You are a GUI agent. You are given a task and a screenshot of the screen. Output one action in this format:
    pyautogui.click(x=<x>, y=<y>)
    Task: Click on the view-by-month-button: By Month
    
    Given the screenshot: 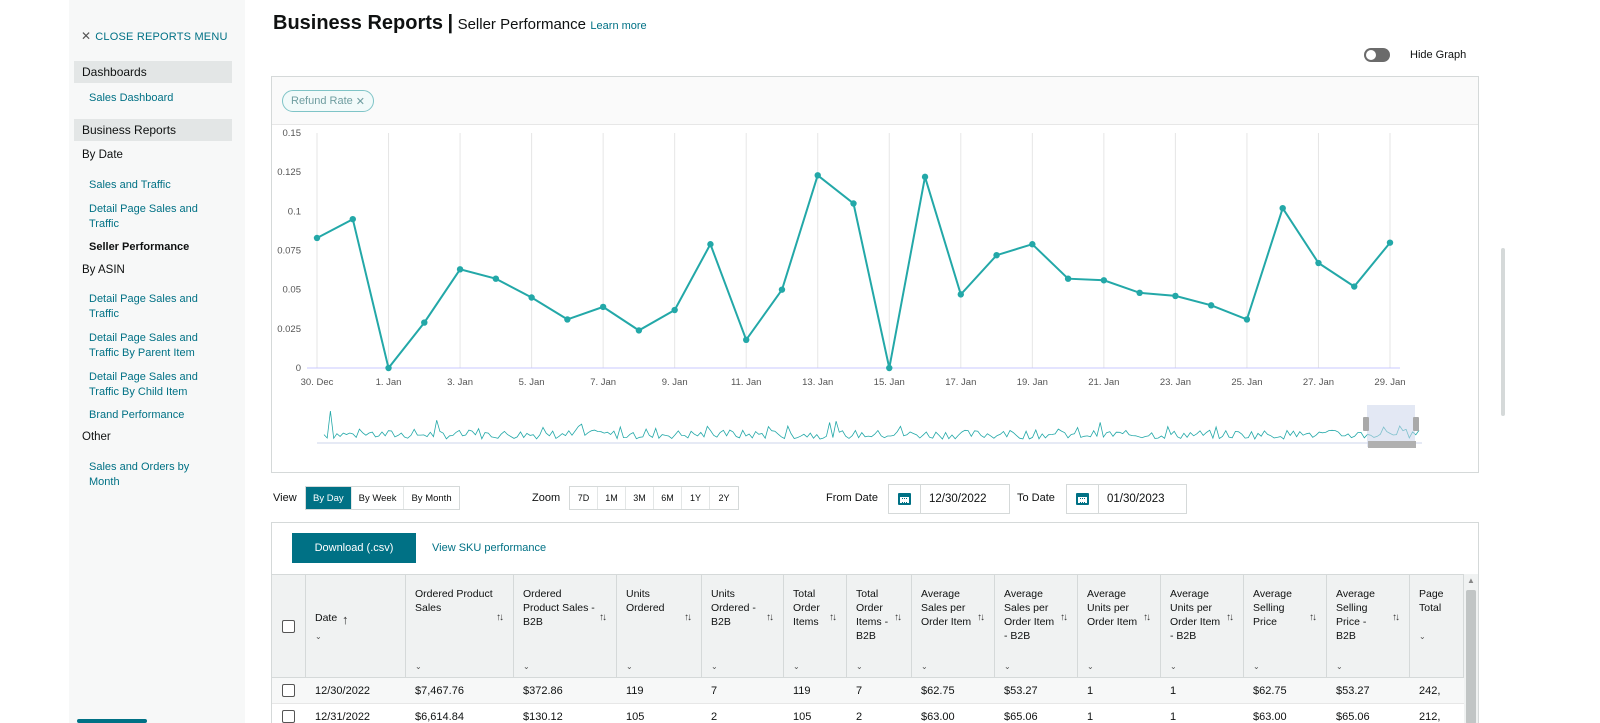 What is the action you would take?
    pyautogui.click(x=431, y=498)
    